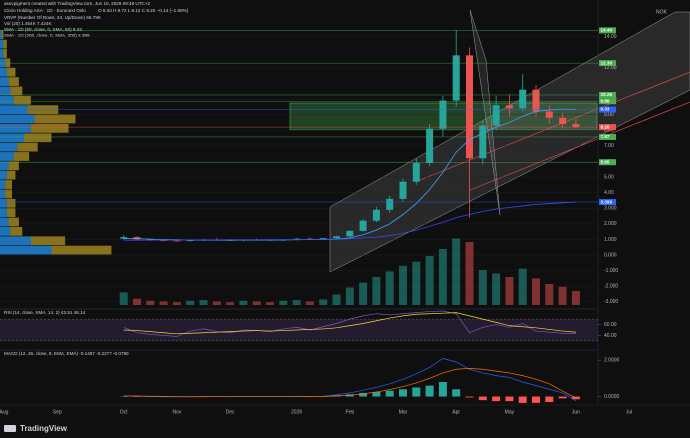  What do you see at coordinates (4, 412) in the screenshot?
I see `x-tick-label: Aug` at bounding box center [4, 412].